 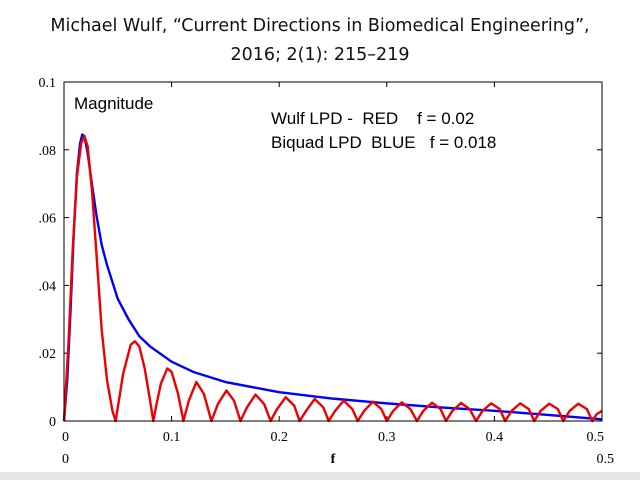 What do you see at coordinates (279, 437) in the screenshot?
I see `x-tick-label: 0.2` at bounding box center [279, 437].